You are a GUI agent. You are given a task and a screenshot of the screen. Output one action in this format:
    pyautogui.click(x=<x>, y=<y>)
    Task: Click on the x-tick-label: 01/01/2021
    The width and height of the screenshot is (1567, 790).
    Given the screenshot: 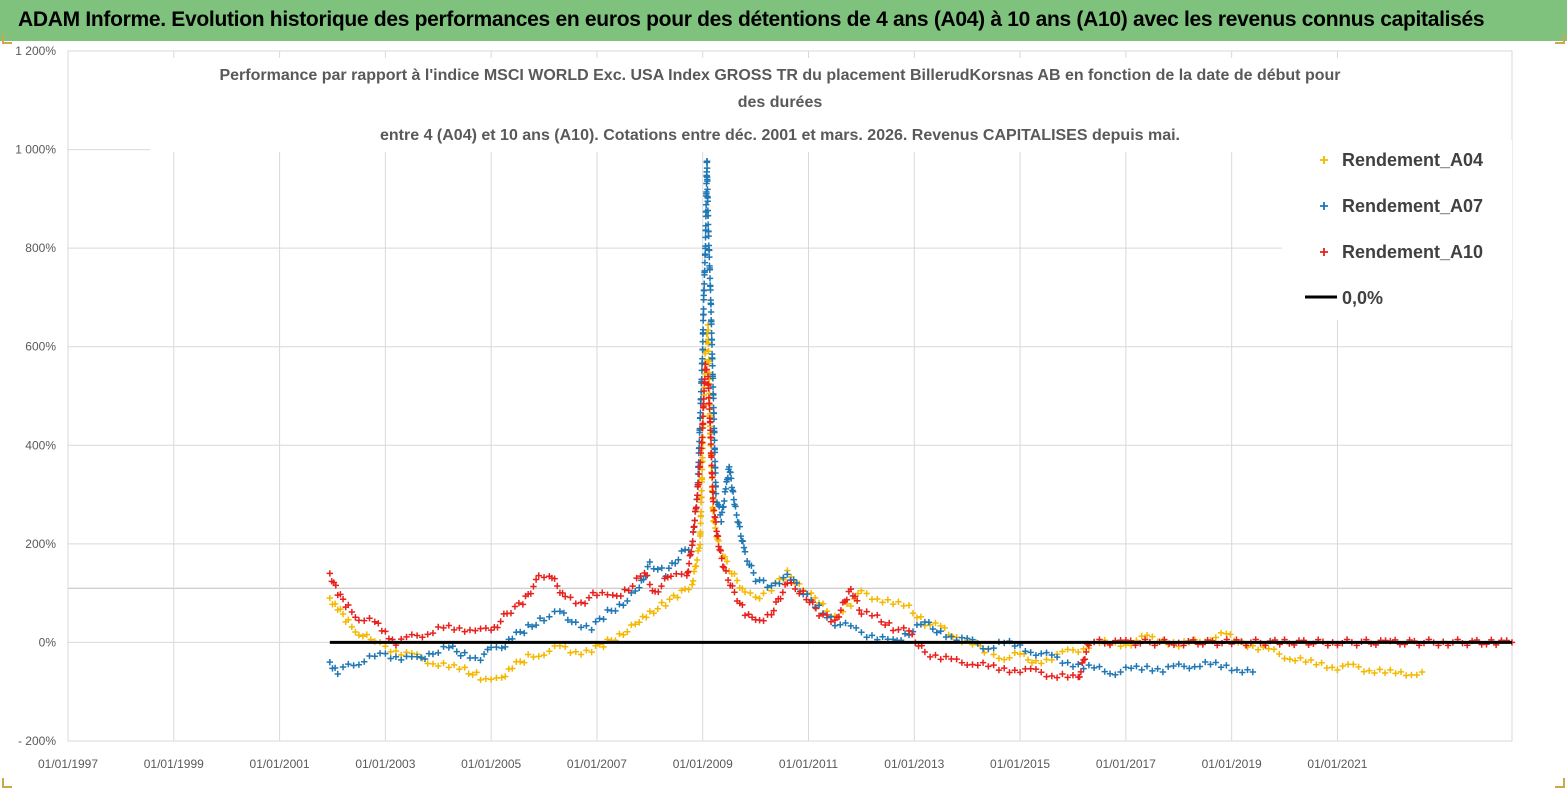 What is the action you would take?
    pyautogui.click(x=1337, y=764)
    